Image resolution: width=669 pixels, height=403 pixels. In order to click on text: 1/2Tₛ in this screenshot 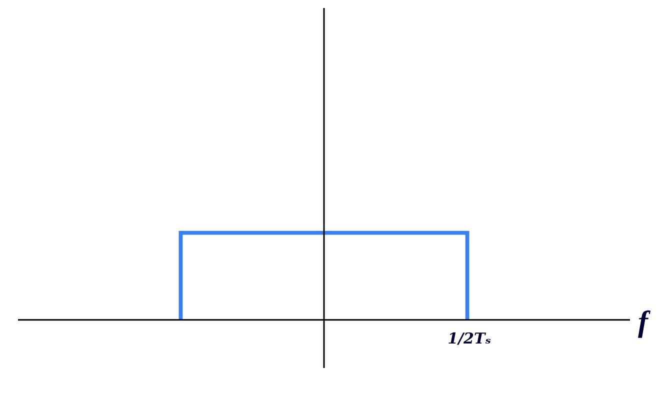, I will do `click(470, 338)`.